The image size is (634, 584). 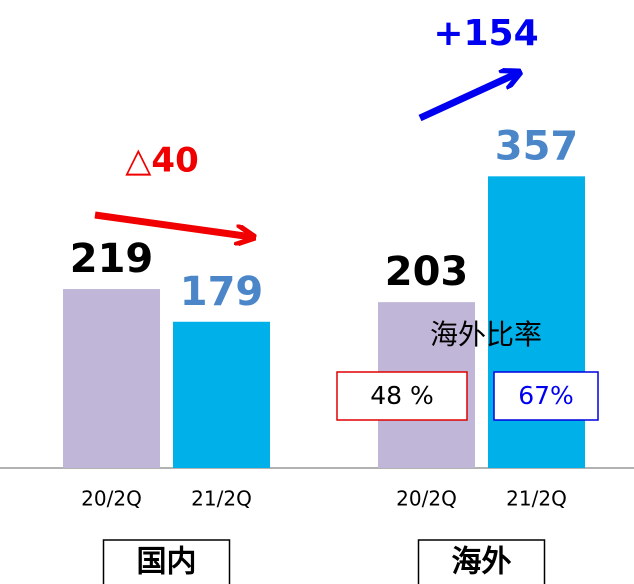 I want to click on group-label: 国内, so click(x=167, y=562).